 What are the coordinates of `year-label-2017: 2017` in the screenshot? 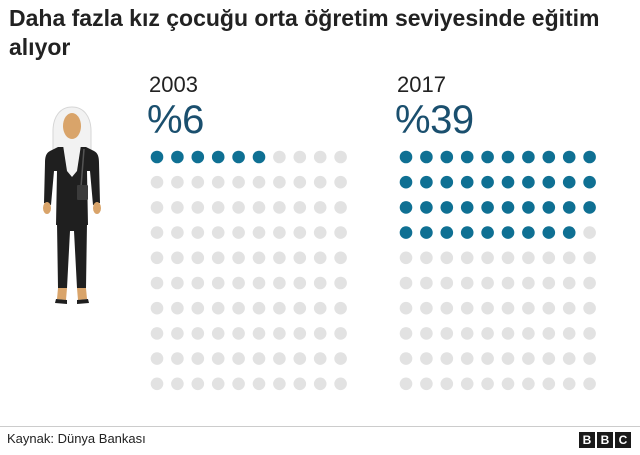 It's located at (421, 84).